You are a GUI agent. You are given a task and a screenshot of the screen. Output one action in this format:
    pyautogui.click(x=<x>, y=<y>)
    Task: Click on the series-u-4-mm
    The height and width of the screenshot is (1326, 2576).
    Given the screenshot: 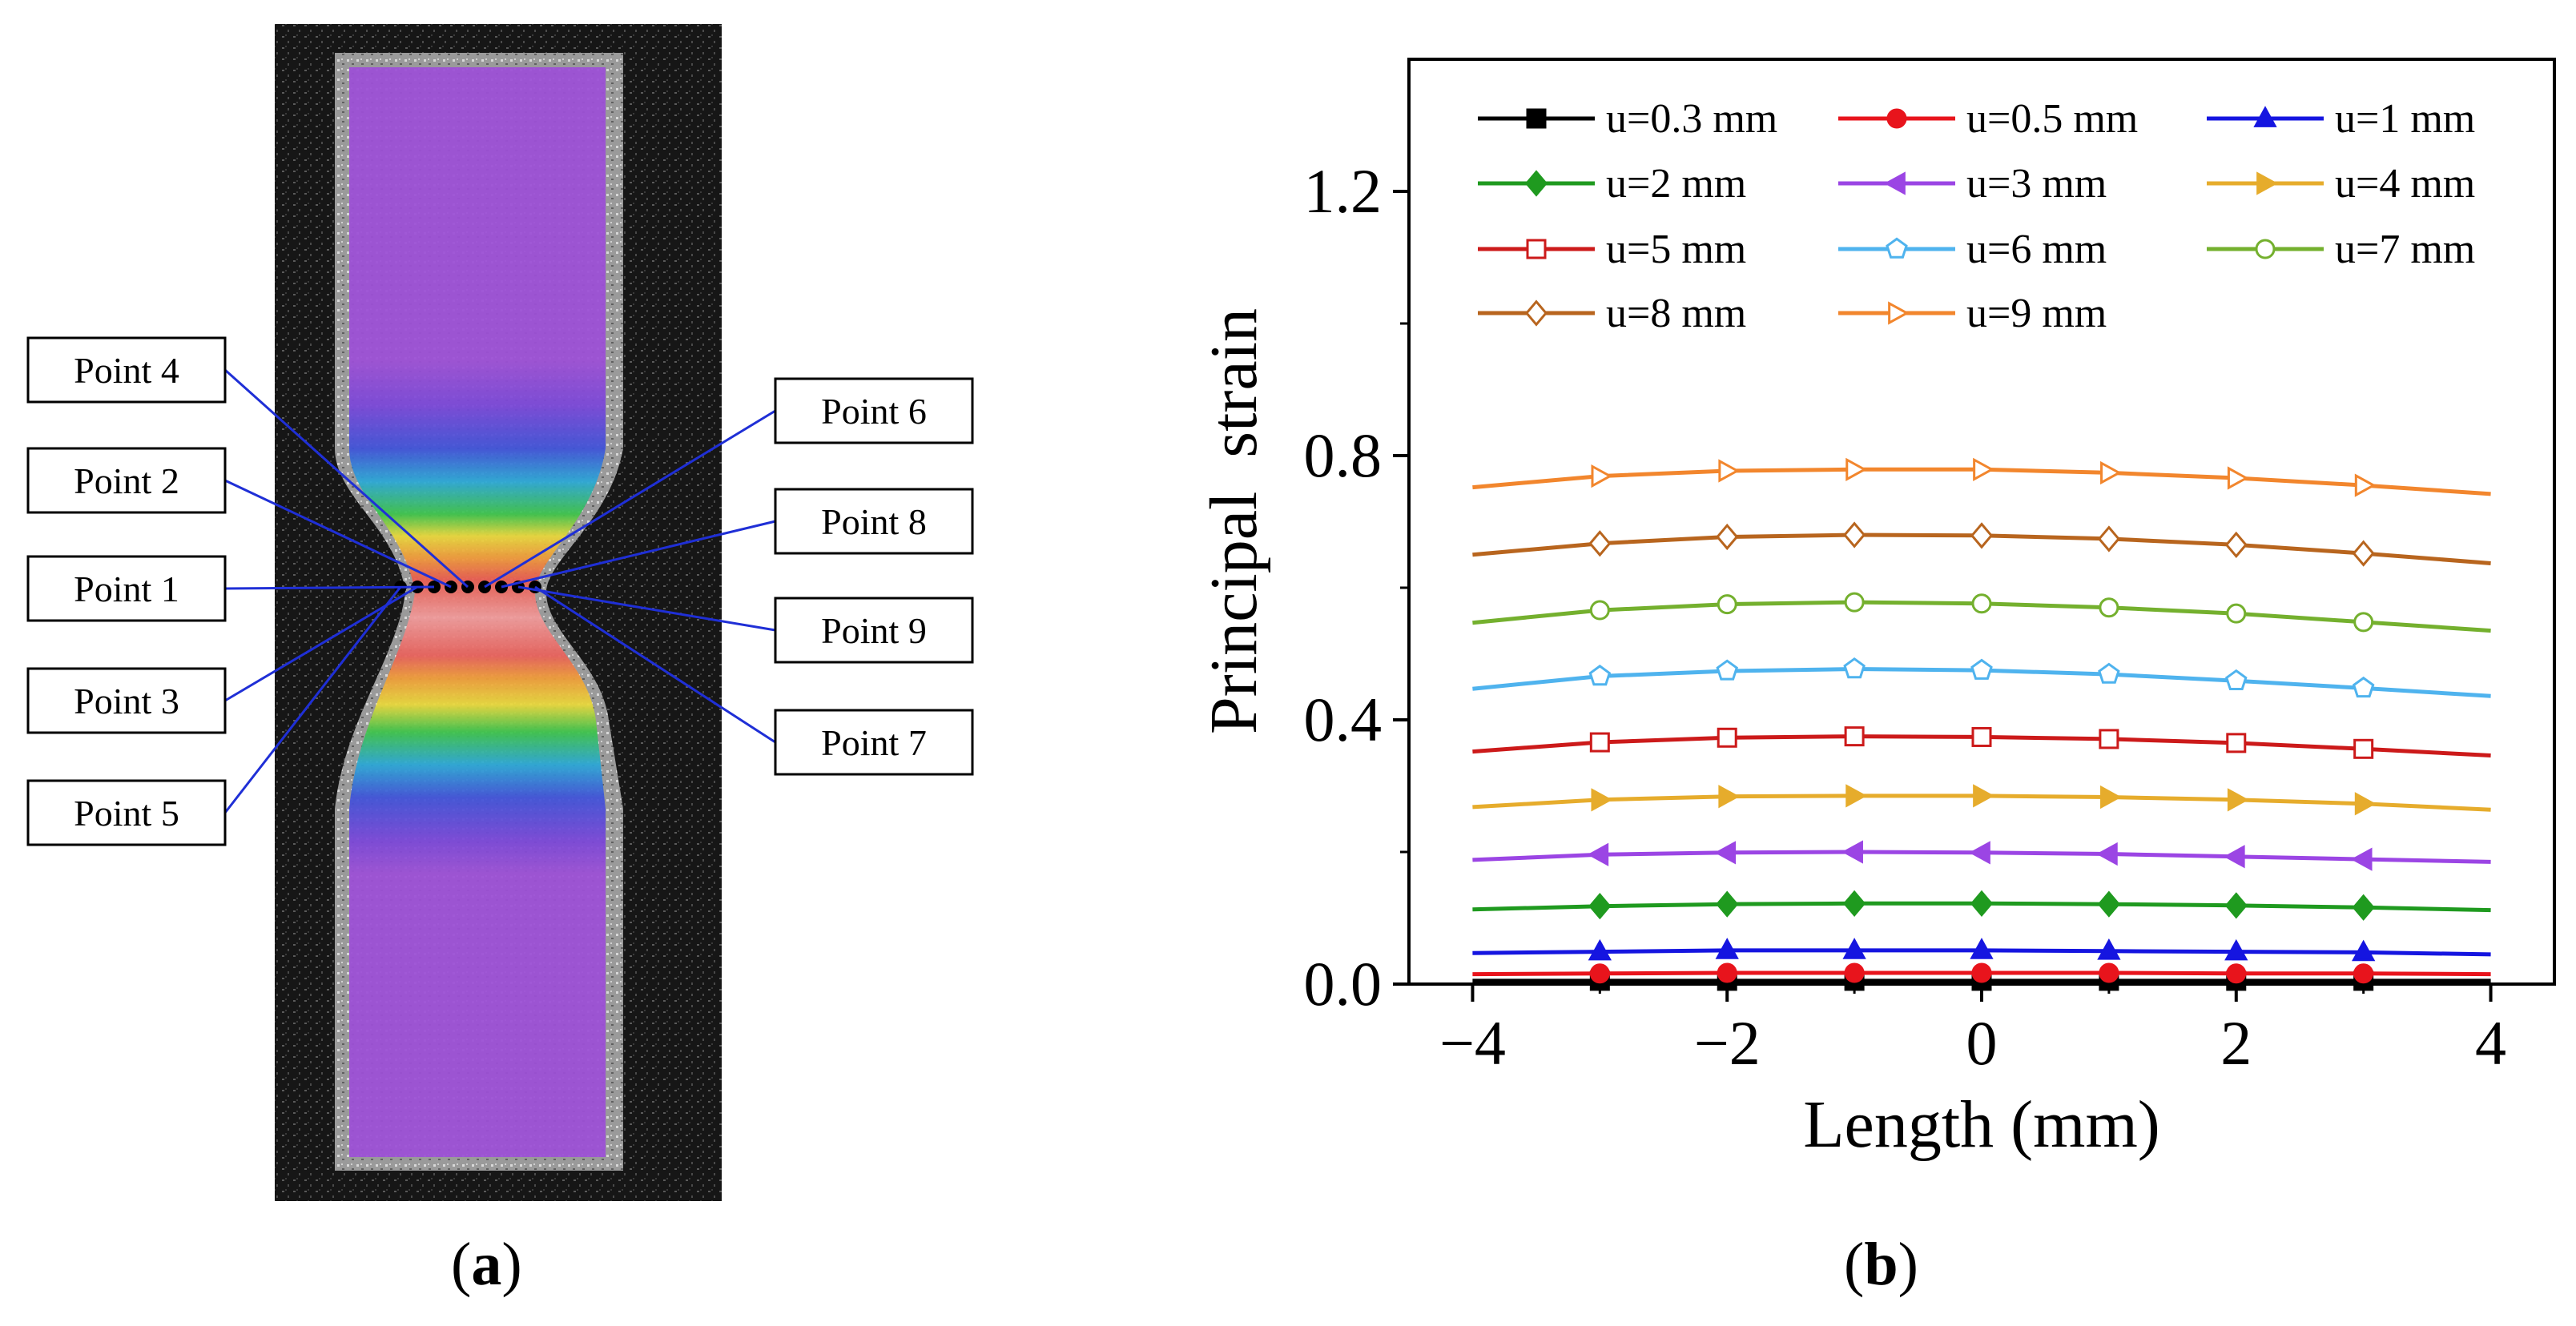 What is the action you would take?
    pyautogui.click(x=1981, y=800)
    